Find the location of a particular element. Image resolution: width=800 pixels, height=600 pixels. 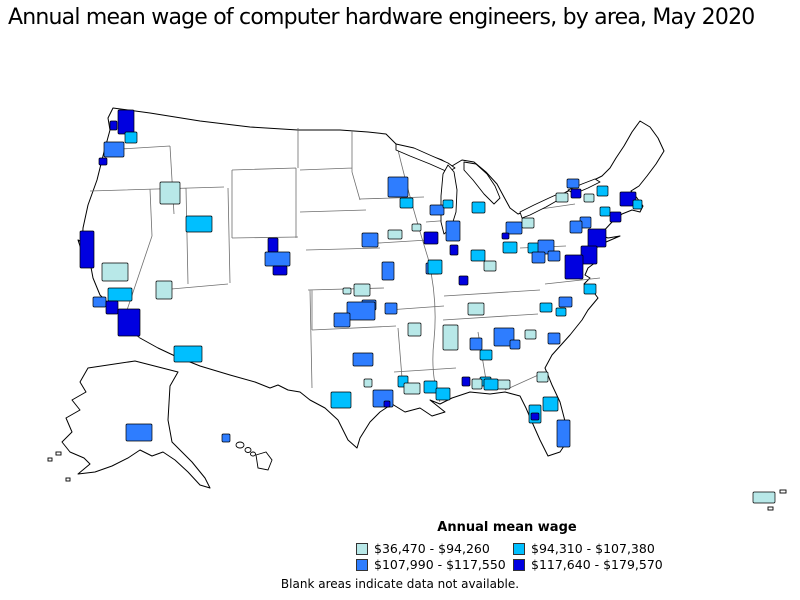

legend-item-class2: $94,310 - $107,380 is located at coordinates (584, 548).